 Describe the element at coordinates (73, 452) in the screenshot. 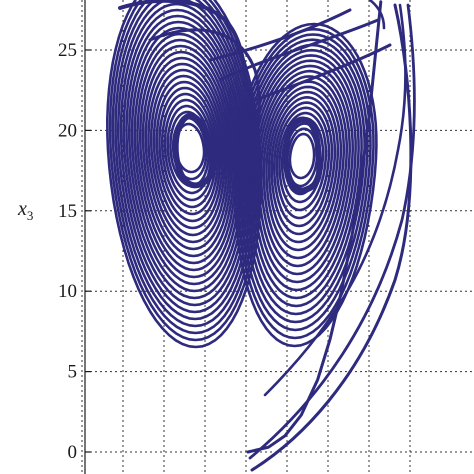

I see `y-tick-label-0: 0` at that location.